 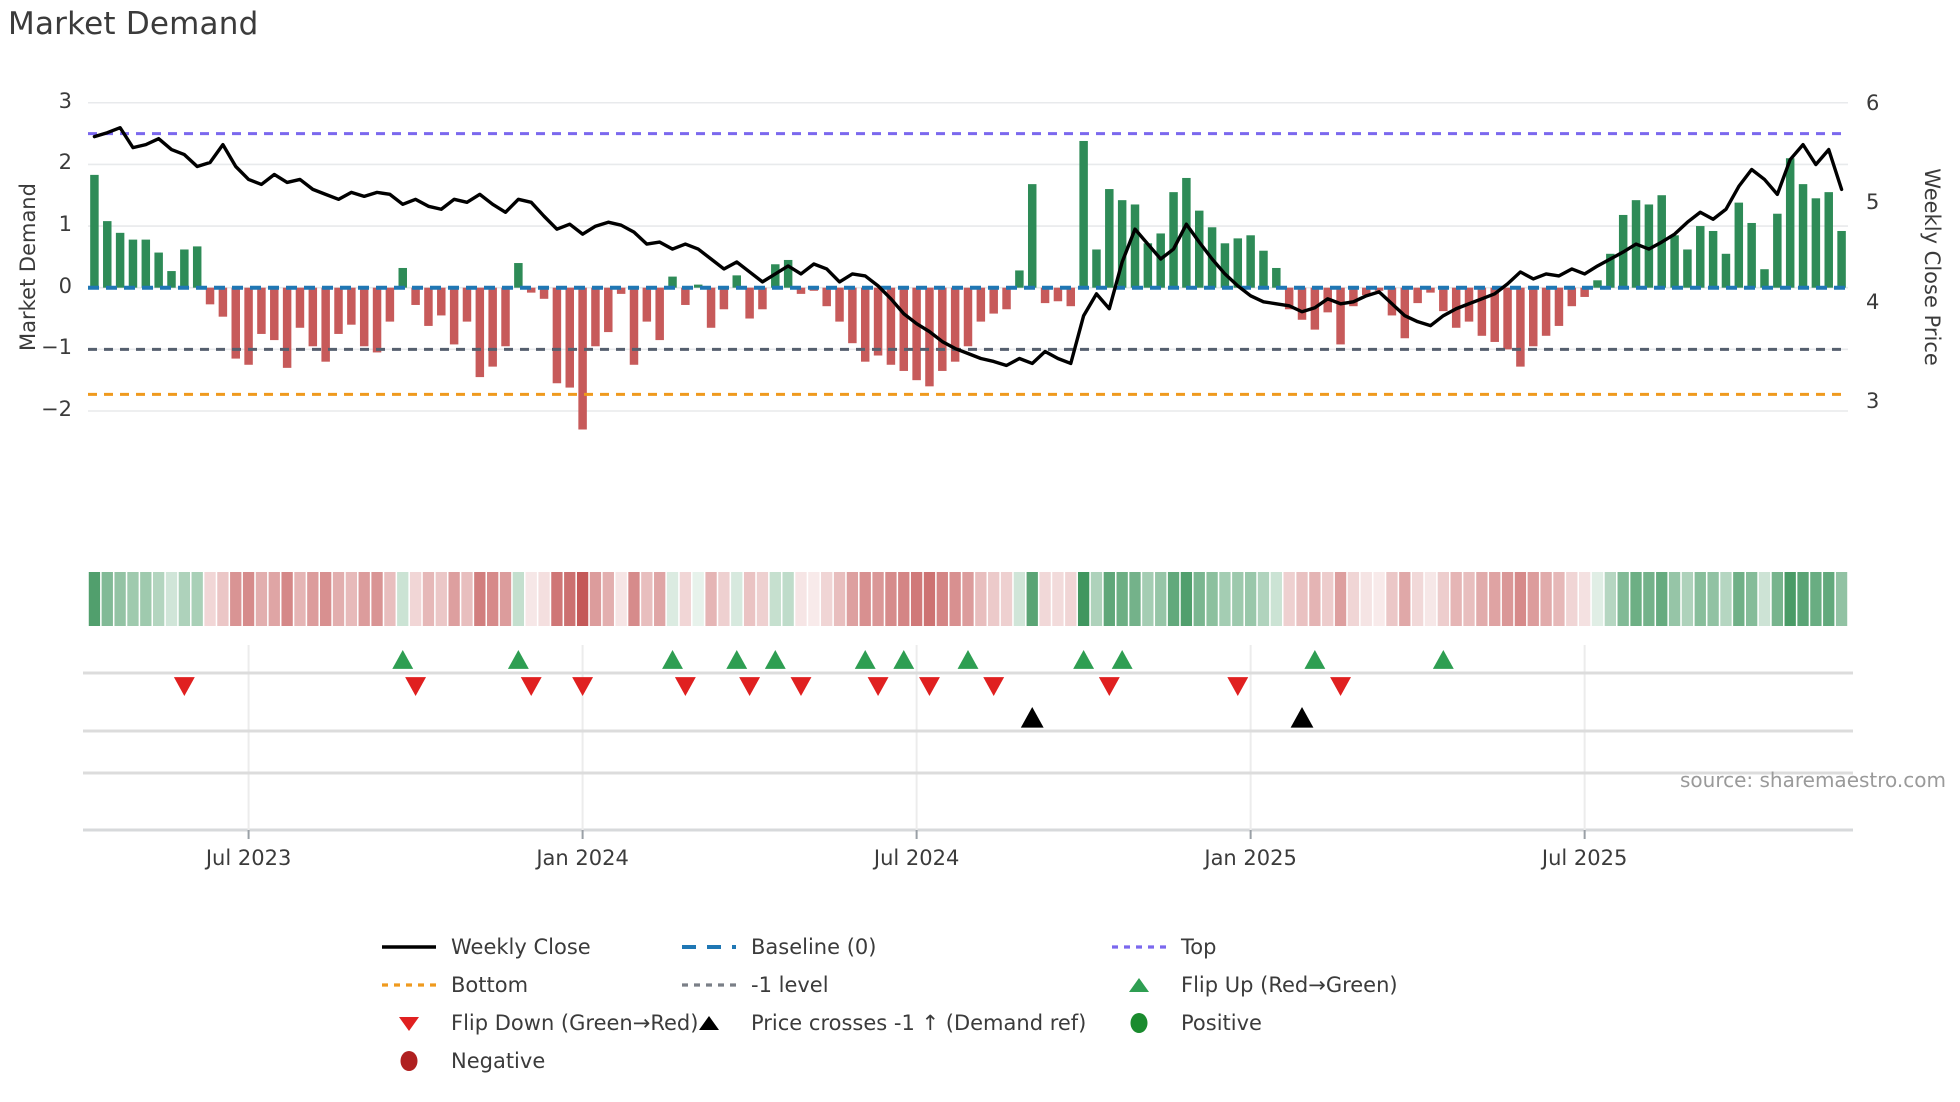 I want to click on legend-item: Negative, so click(x=530, y=1061).